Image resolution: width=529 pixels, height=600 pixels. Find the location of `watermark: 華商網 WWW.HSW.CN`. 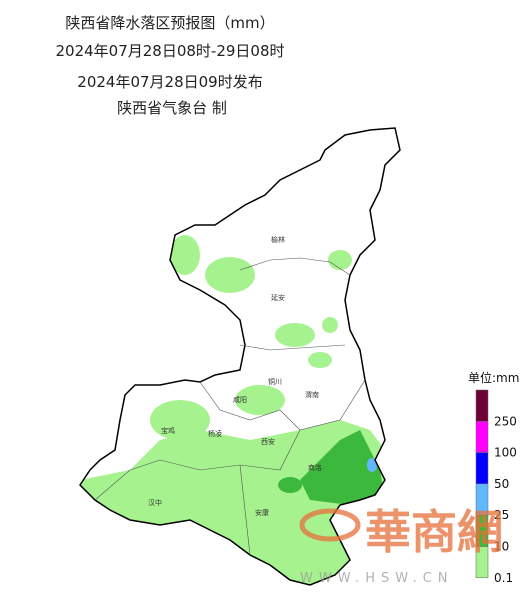

watermark: 華商網 WWW.HSW.CN is located at coordinates (401, 545).